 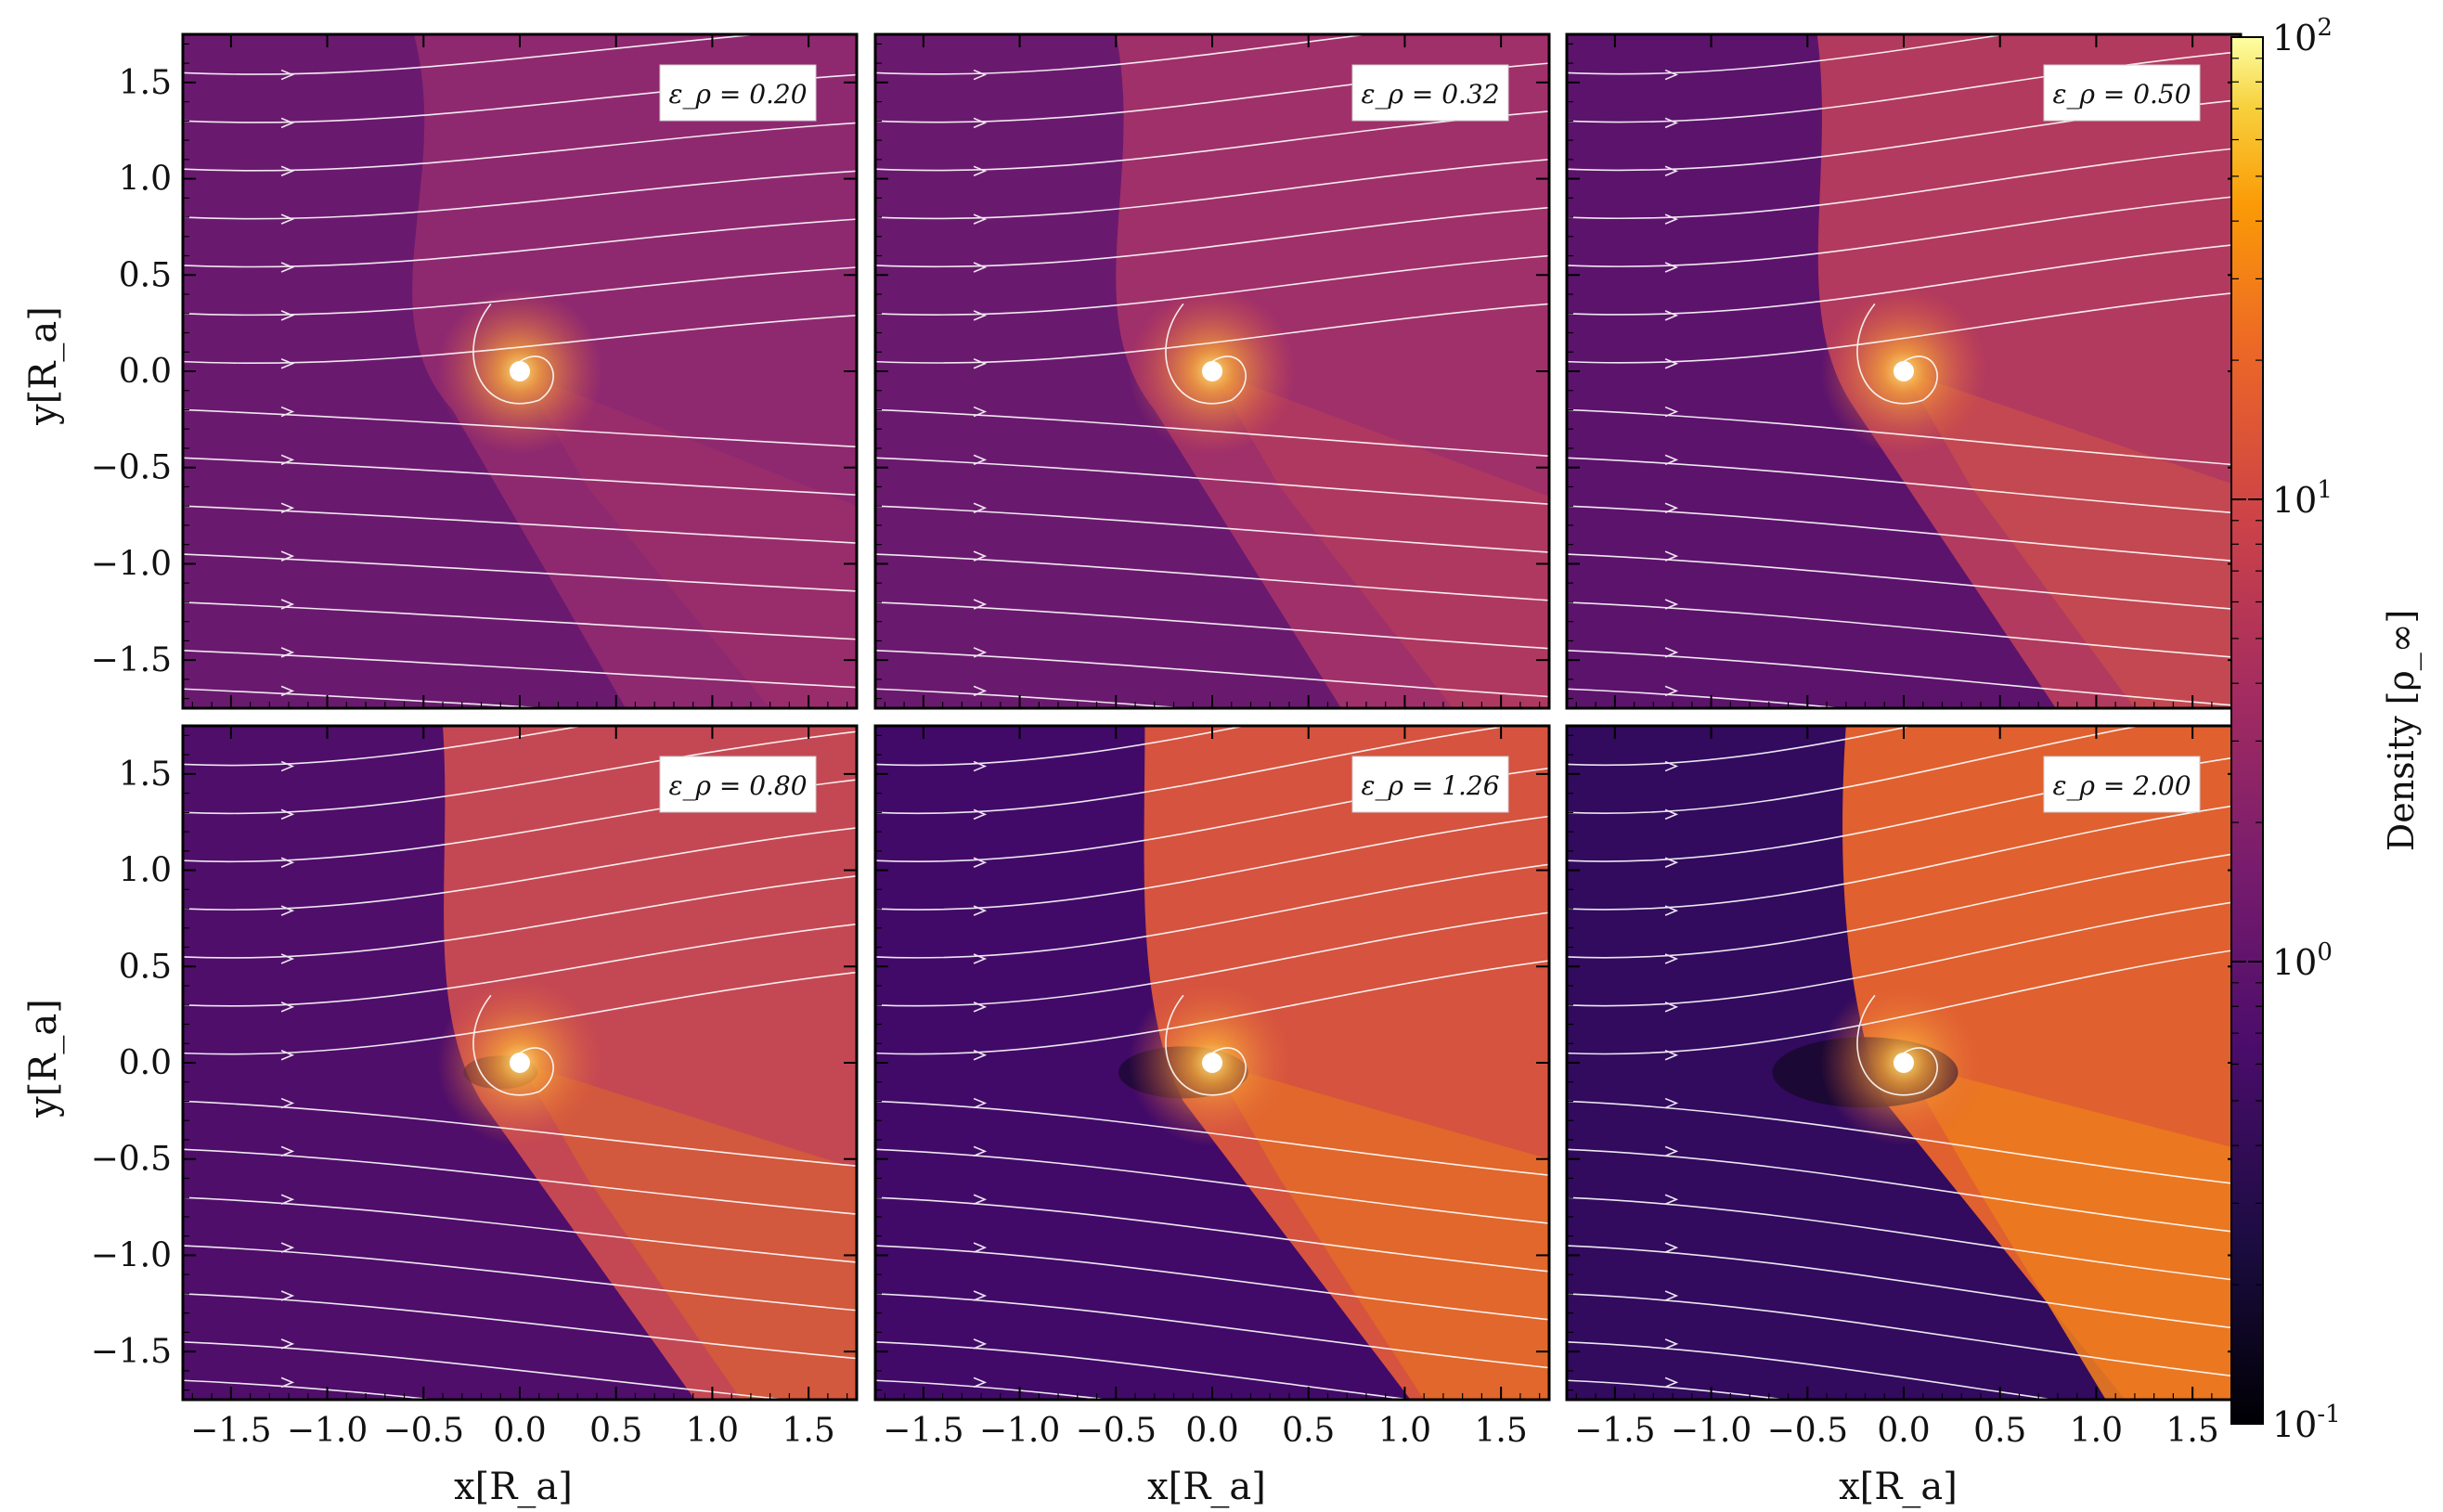 What do you see at coordinates (327, 1431) in the screenshot?
I see `x-tick-label: −1.0` at bounding box center [327, 1431].